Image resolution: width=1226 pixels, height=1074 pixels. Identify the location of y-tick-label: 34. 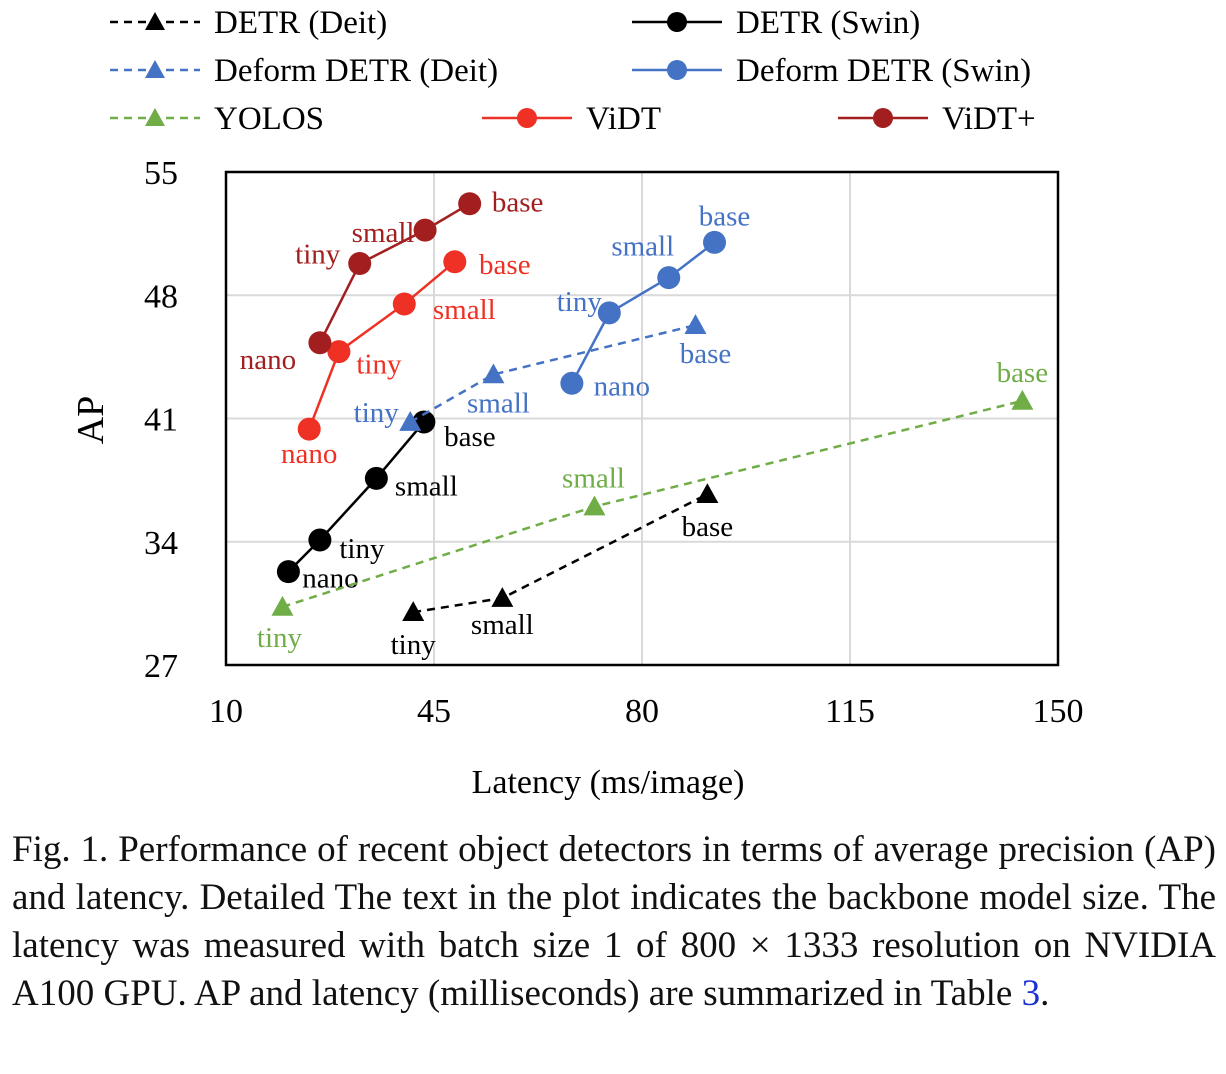
(161, 543).